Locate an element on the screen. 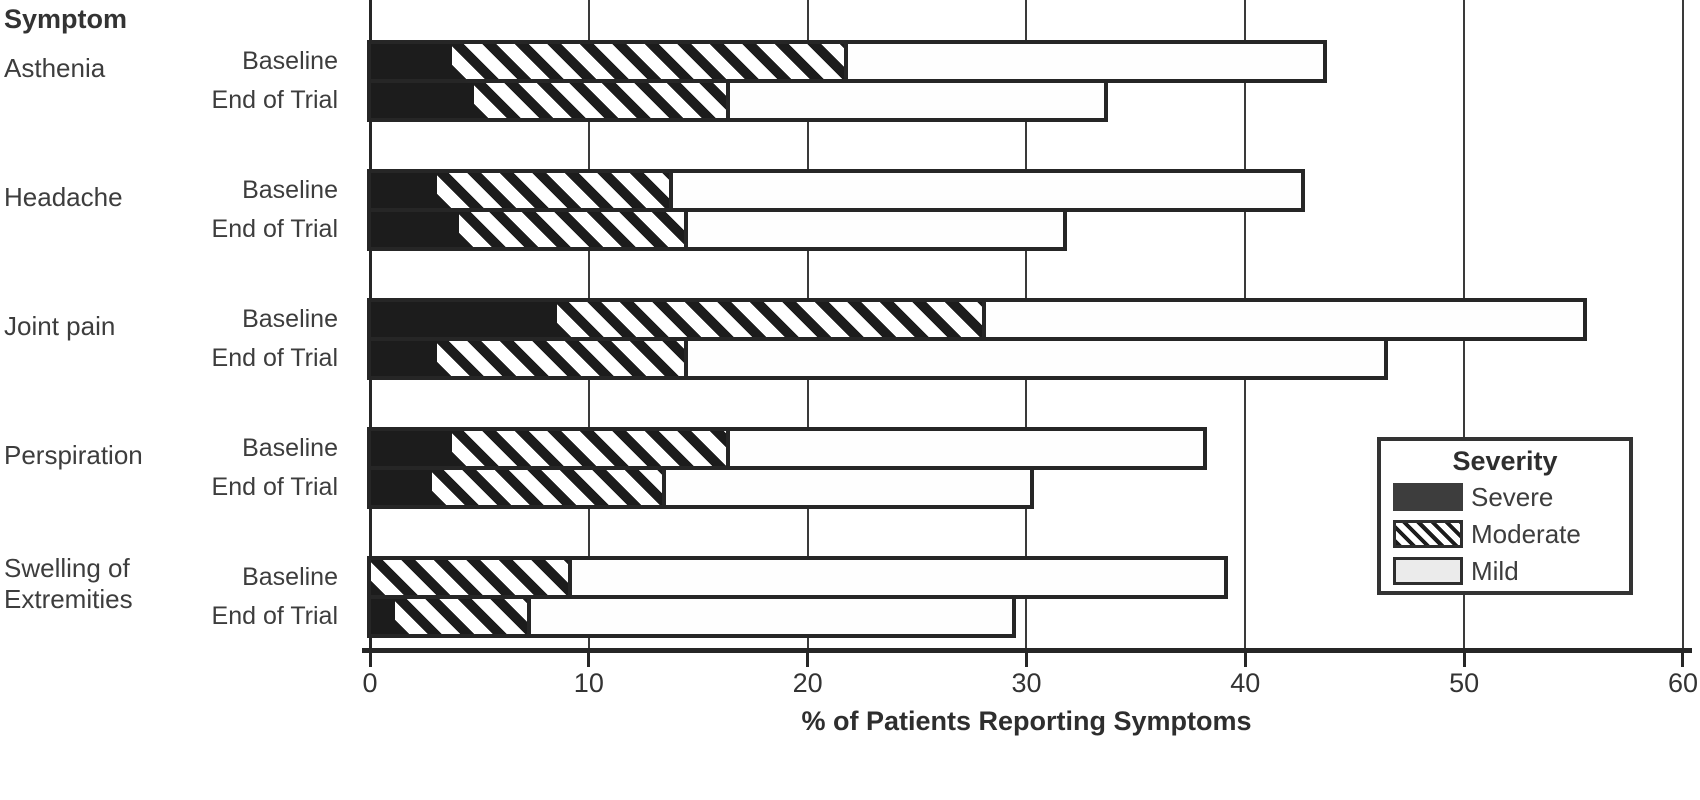 The width and height of the screenshot is (1700, 800). bar-joint-pain-baseline is located at coordinates (977, 319).